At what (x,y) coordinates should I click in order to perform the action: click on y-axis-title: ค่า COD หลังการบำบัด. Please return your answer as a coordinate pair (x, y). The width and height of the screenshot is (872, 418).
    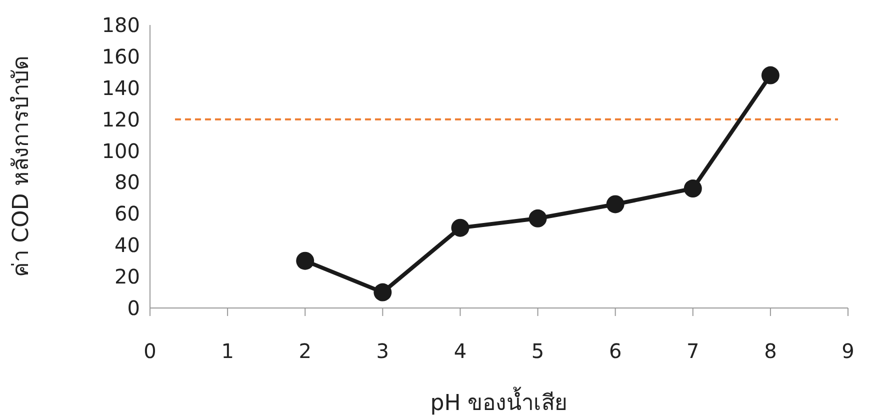
    Looking at the image, I should click on (21, 166).